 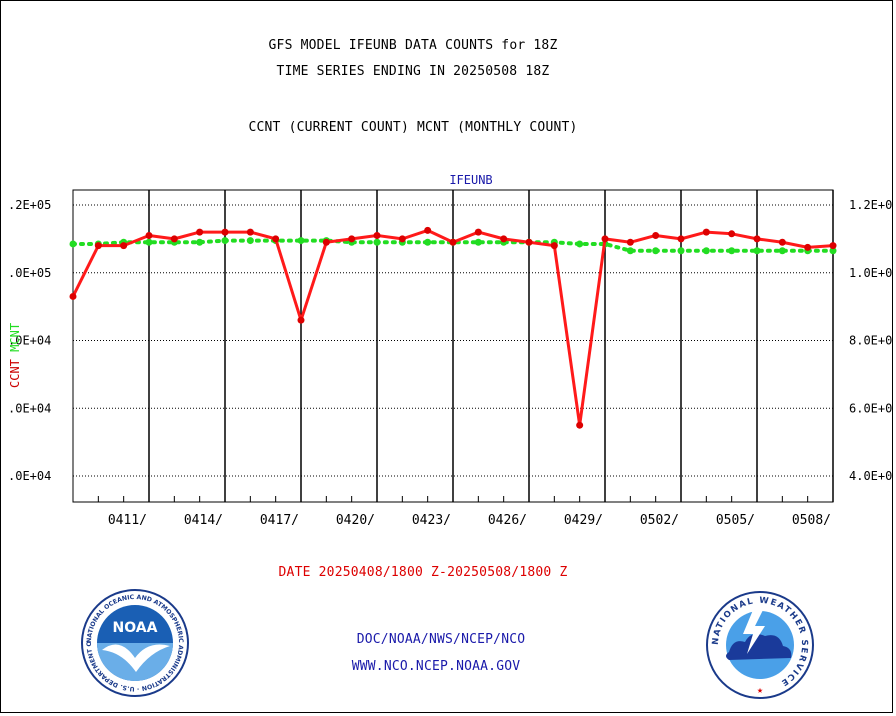 I want to click on y-axis-label-ccnt: CCNT, so click(x=15, y=373).